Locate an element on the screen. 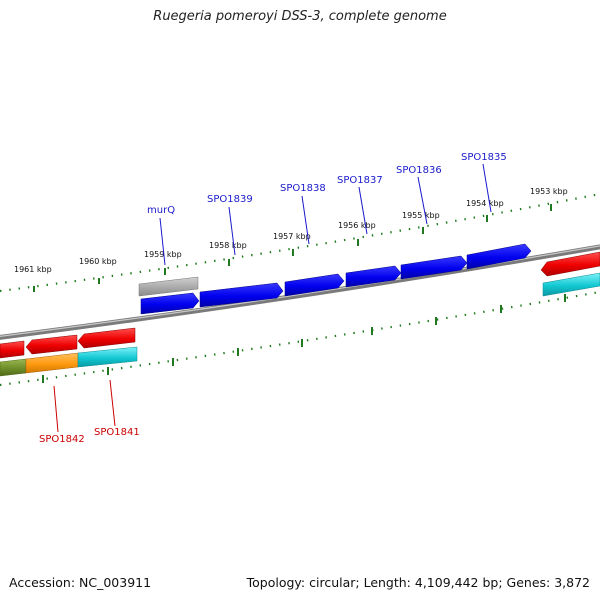  gene-olive is located at coordinates (13, 367).